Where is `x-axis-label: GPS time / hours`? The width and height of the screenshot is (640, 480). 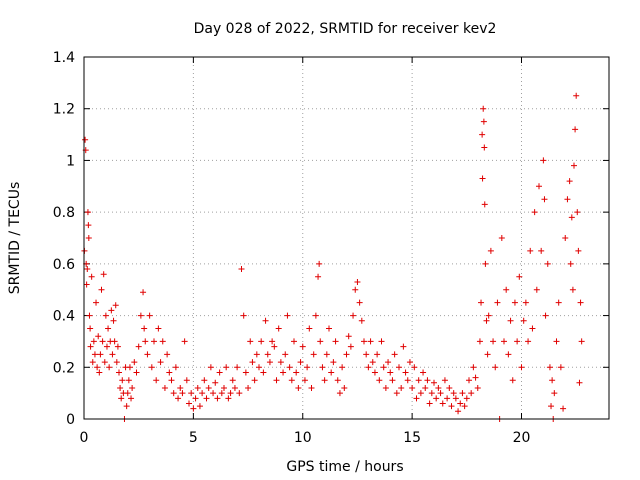
x-axis-label: GPS time / hours is located at coordinates (344, 467).